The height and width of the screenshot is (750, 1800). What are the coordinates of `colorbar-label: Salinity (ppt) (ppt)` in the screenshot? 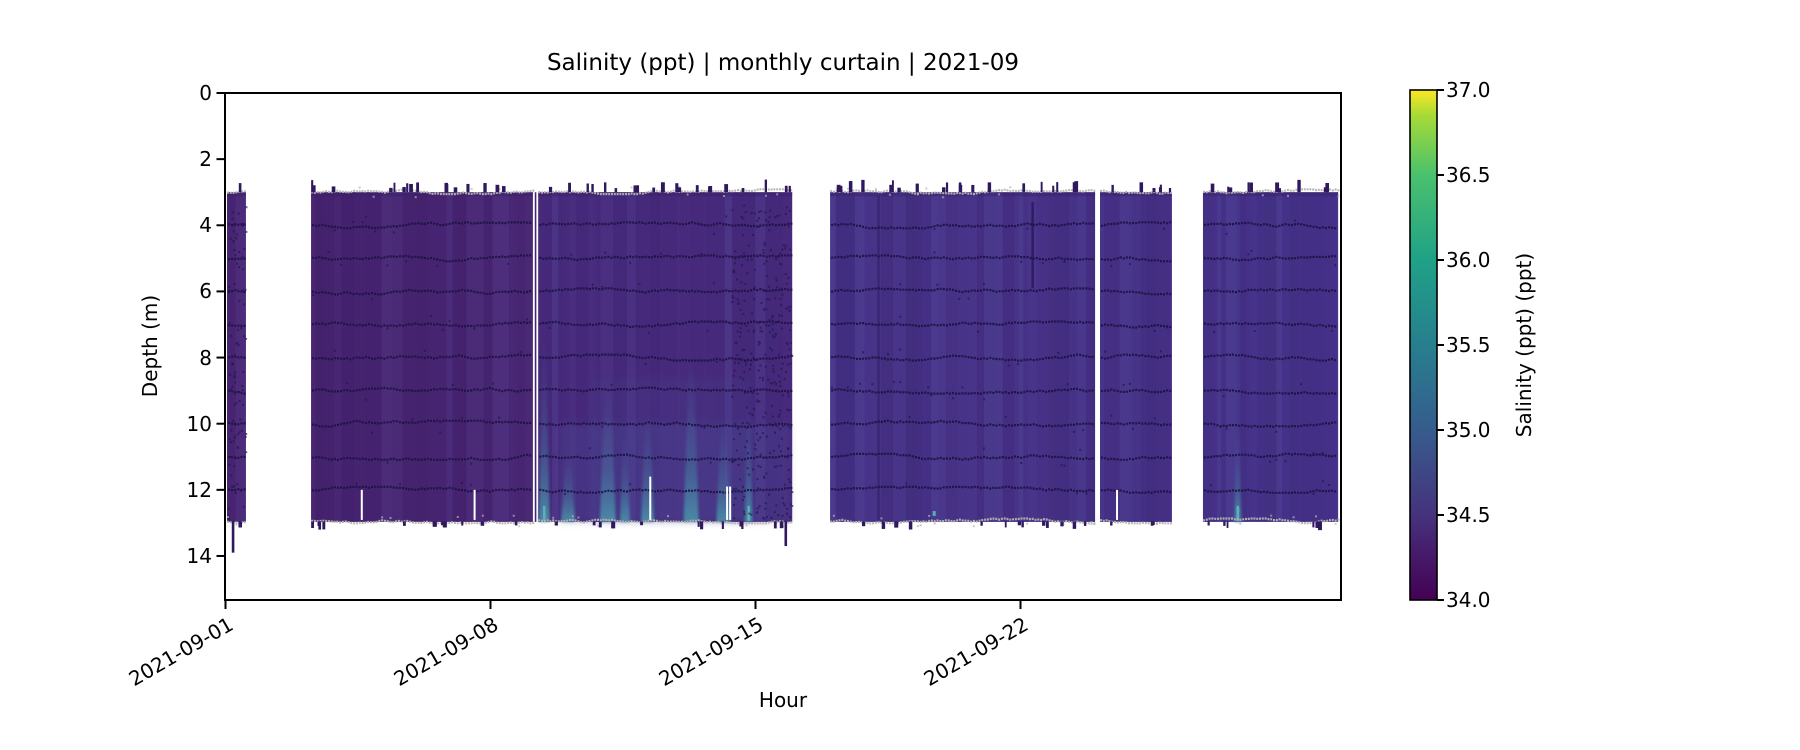 It's located at (1524, 345).